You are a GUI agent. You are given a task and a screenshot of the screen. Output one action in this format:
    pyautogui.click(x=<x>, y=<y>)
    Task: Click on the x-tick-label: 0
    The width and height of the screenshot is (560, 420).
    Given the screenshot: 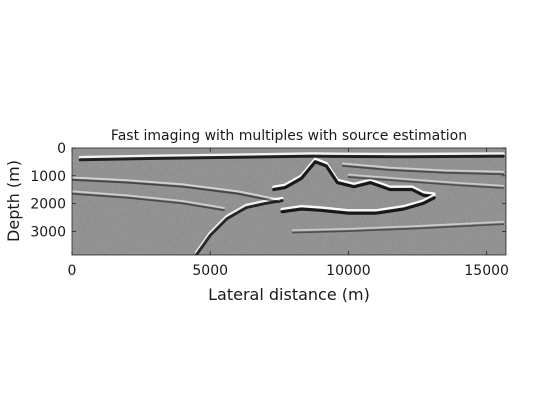 What is the action you would take?
    pyautogui.click(x=72, y=271)
    